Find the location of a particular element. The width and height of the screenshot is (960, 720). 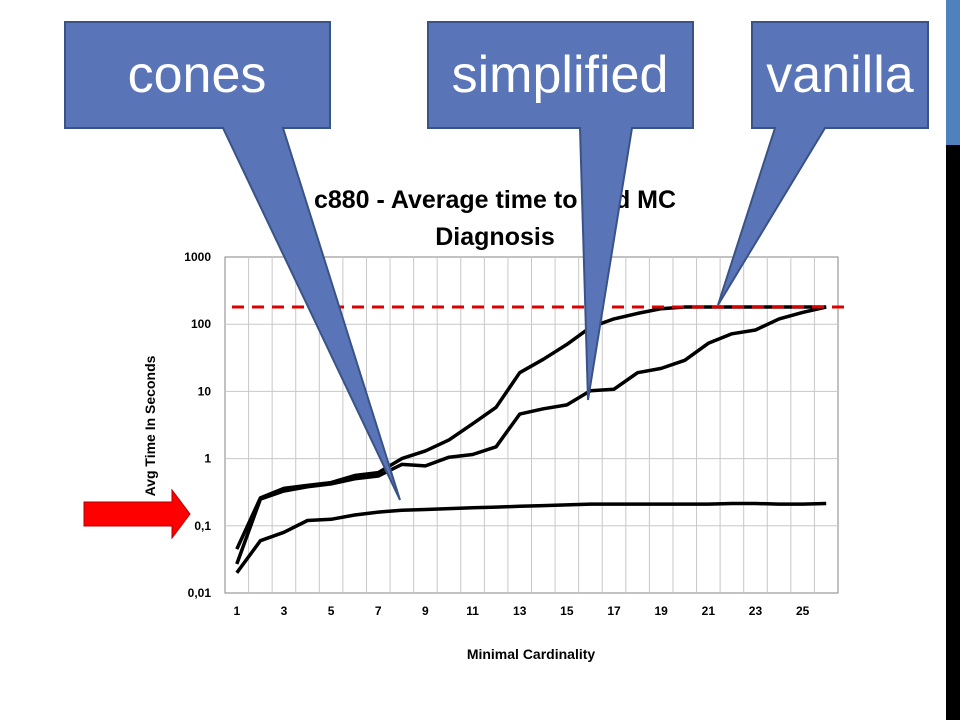

y-tick-label: 100 is located at coordinates (201, 324).